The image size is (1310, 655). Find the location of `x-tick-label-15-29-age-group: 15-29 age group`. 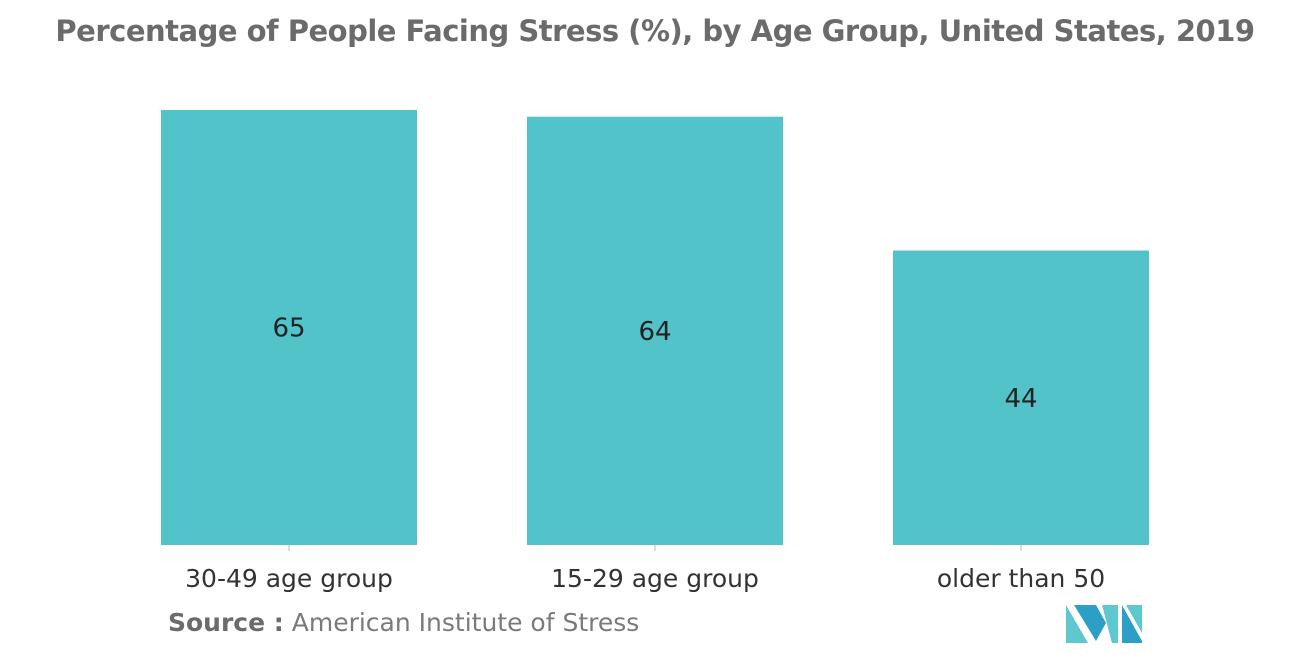

x-tick-label-15-29-age-group: 15-29 age group is located at coordinates (655, 578).